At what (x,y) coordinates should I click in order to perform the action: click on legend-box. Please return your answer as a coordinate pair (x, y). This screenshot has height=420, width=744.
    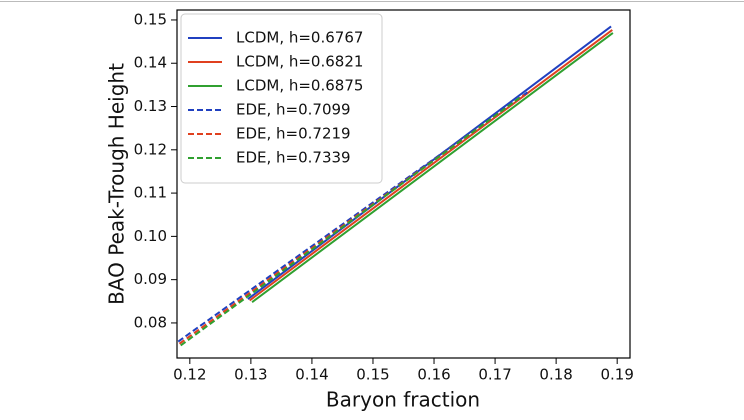
    Looking at the image, I should click on (281, 98).